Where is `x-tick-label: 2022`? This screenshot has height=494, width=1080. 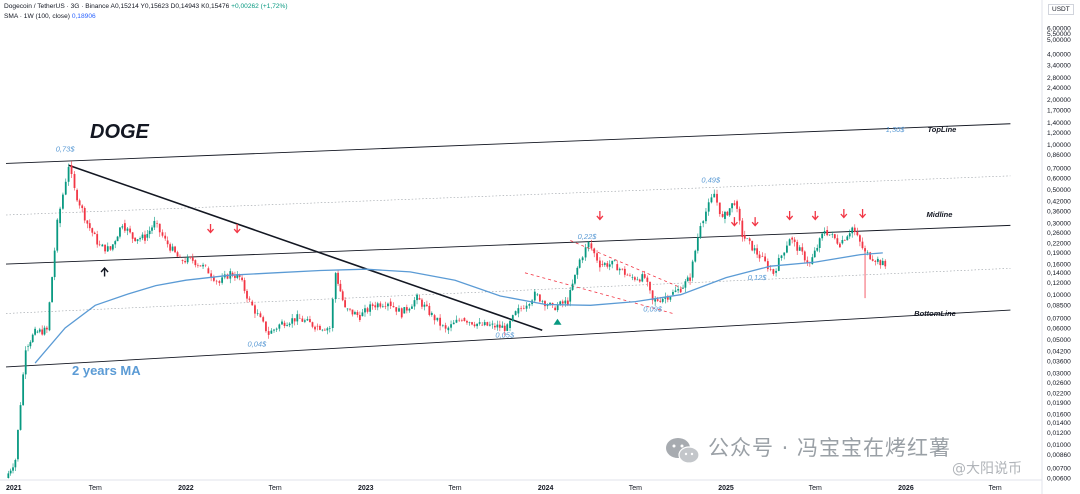 x-tick-label: 2022 is located at coordinates (186, 488).